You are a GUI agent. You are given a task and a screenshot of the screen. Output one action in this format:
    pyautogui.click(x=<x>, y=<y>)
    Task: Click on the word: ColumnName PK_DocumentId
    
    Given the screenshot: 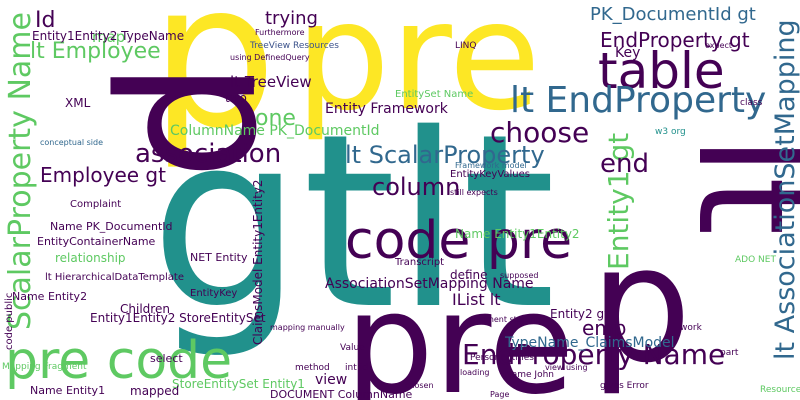 What is the action you would take?
    pyautogui.click(x=275, y=131)
    